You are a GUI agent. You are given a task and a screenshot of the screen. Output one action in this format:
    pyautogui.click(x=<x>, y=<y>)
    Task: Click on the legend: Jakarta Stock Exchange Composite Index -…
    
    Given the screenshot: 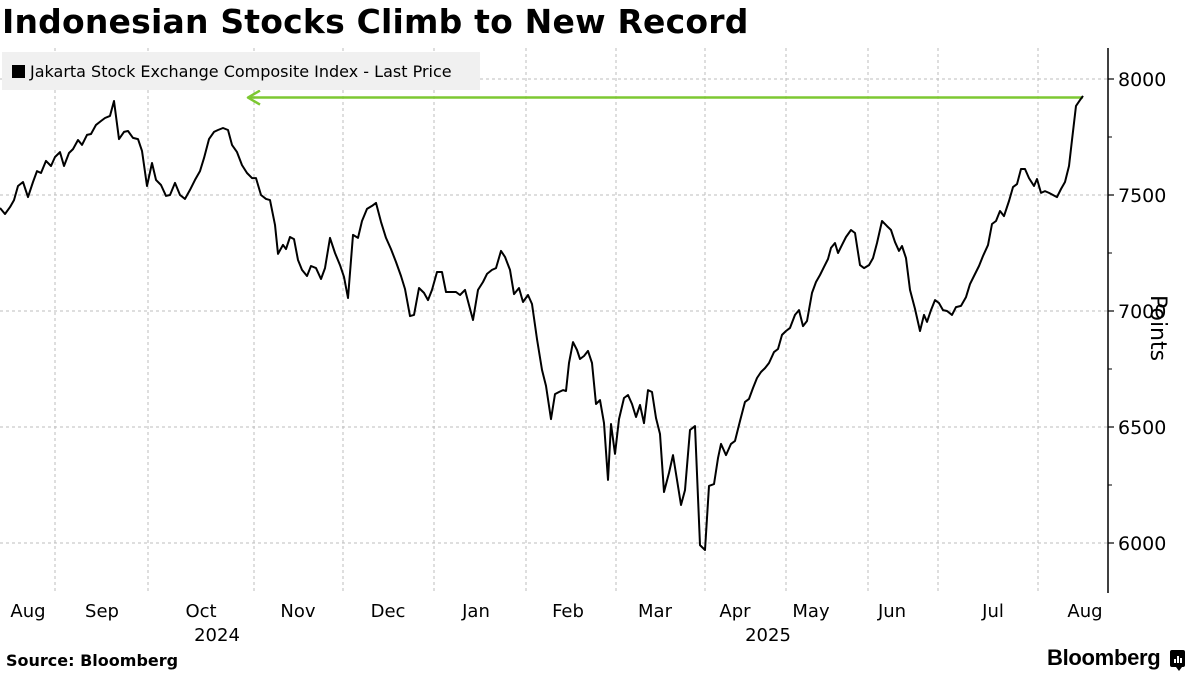 What is the action you would take?
    pyautogui.click(x=241, y=71)
    